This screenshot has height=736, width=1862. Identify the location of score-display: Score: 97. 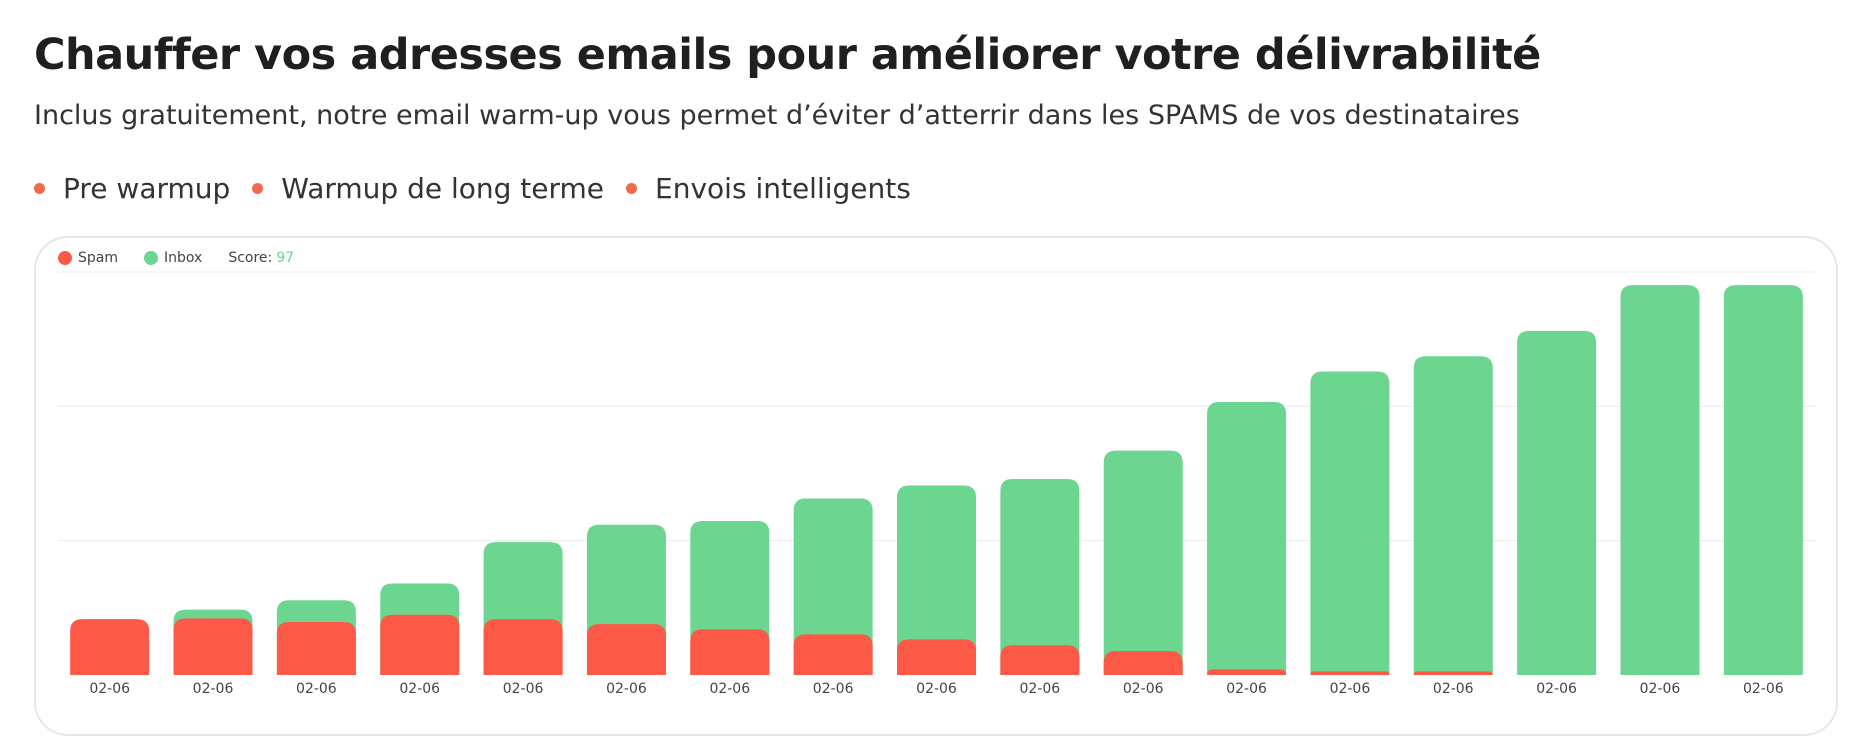
(261, 258).